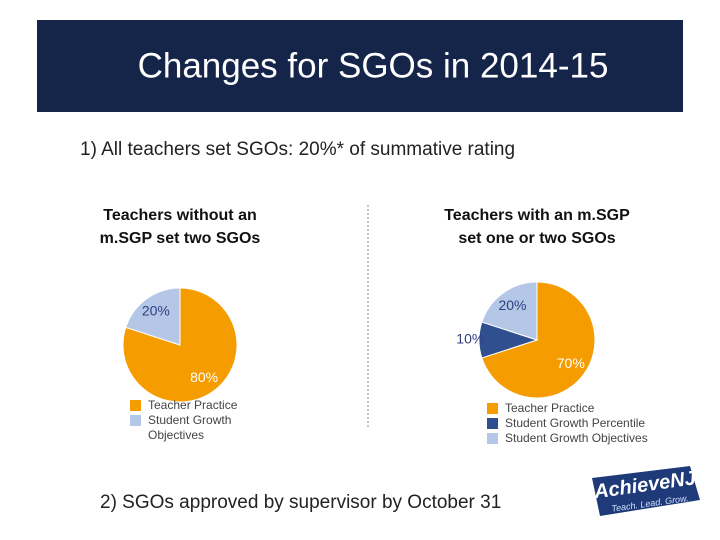  I want to click on slice-label: 80%, so click(204, 377).